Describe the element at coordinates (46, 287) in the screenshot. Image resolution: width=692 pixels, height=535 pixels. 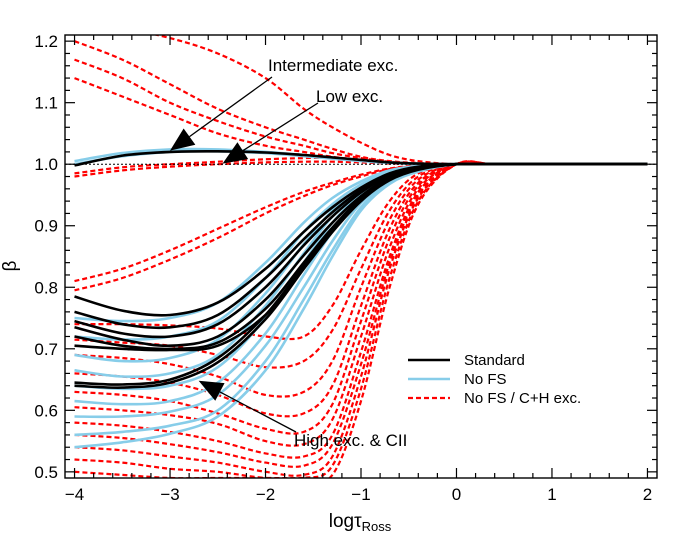
I see `y-tick-label: 0.8` at that location.